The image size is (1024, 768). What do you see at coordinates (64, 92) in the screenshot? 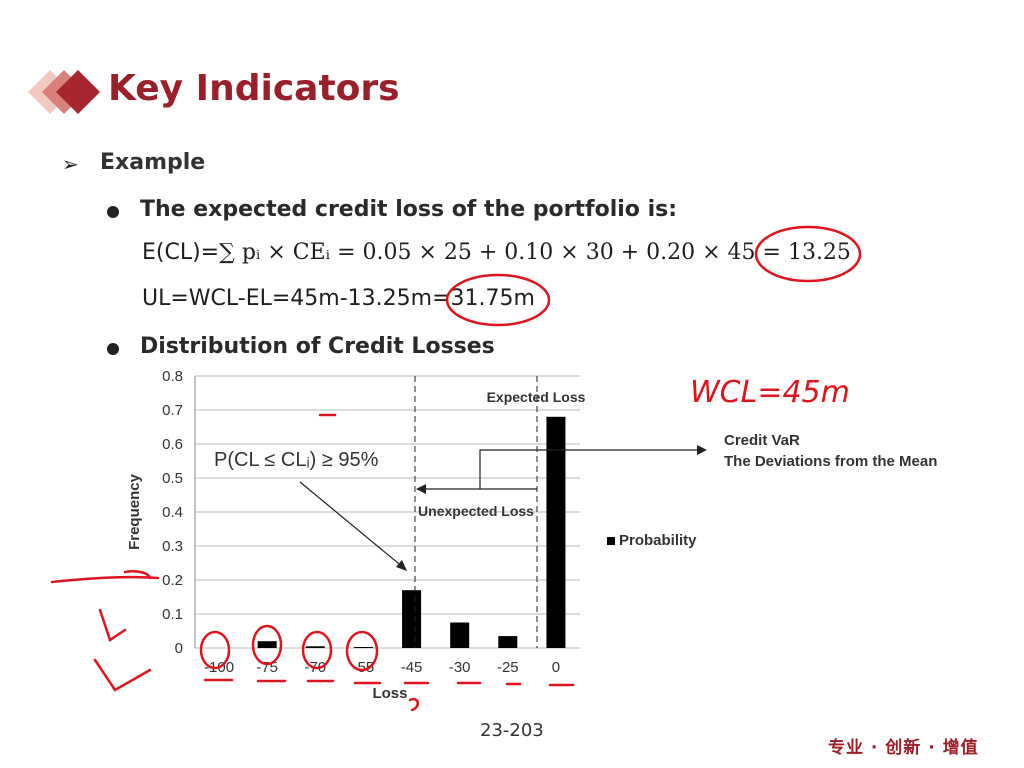
I see `diamond-logo-icon` at bounding box center [64, 92].